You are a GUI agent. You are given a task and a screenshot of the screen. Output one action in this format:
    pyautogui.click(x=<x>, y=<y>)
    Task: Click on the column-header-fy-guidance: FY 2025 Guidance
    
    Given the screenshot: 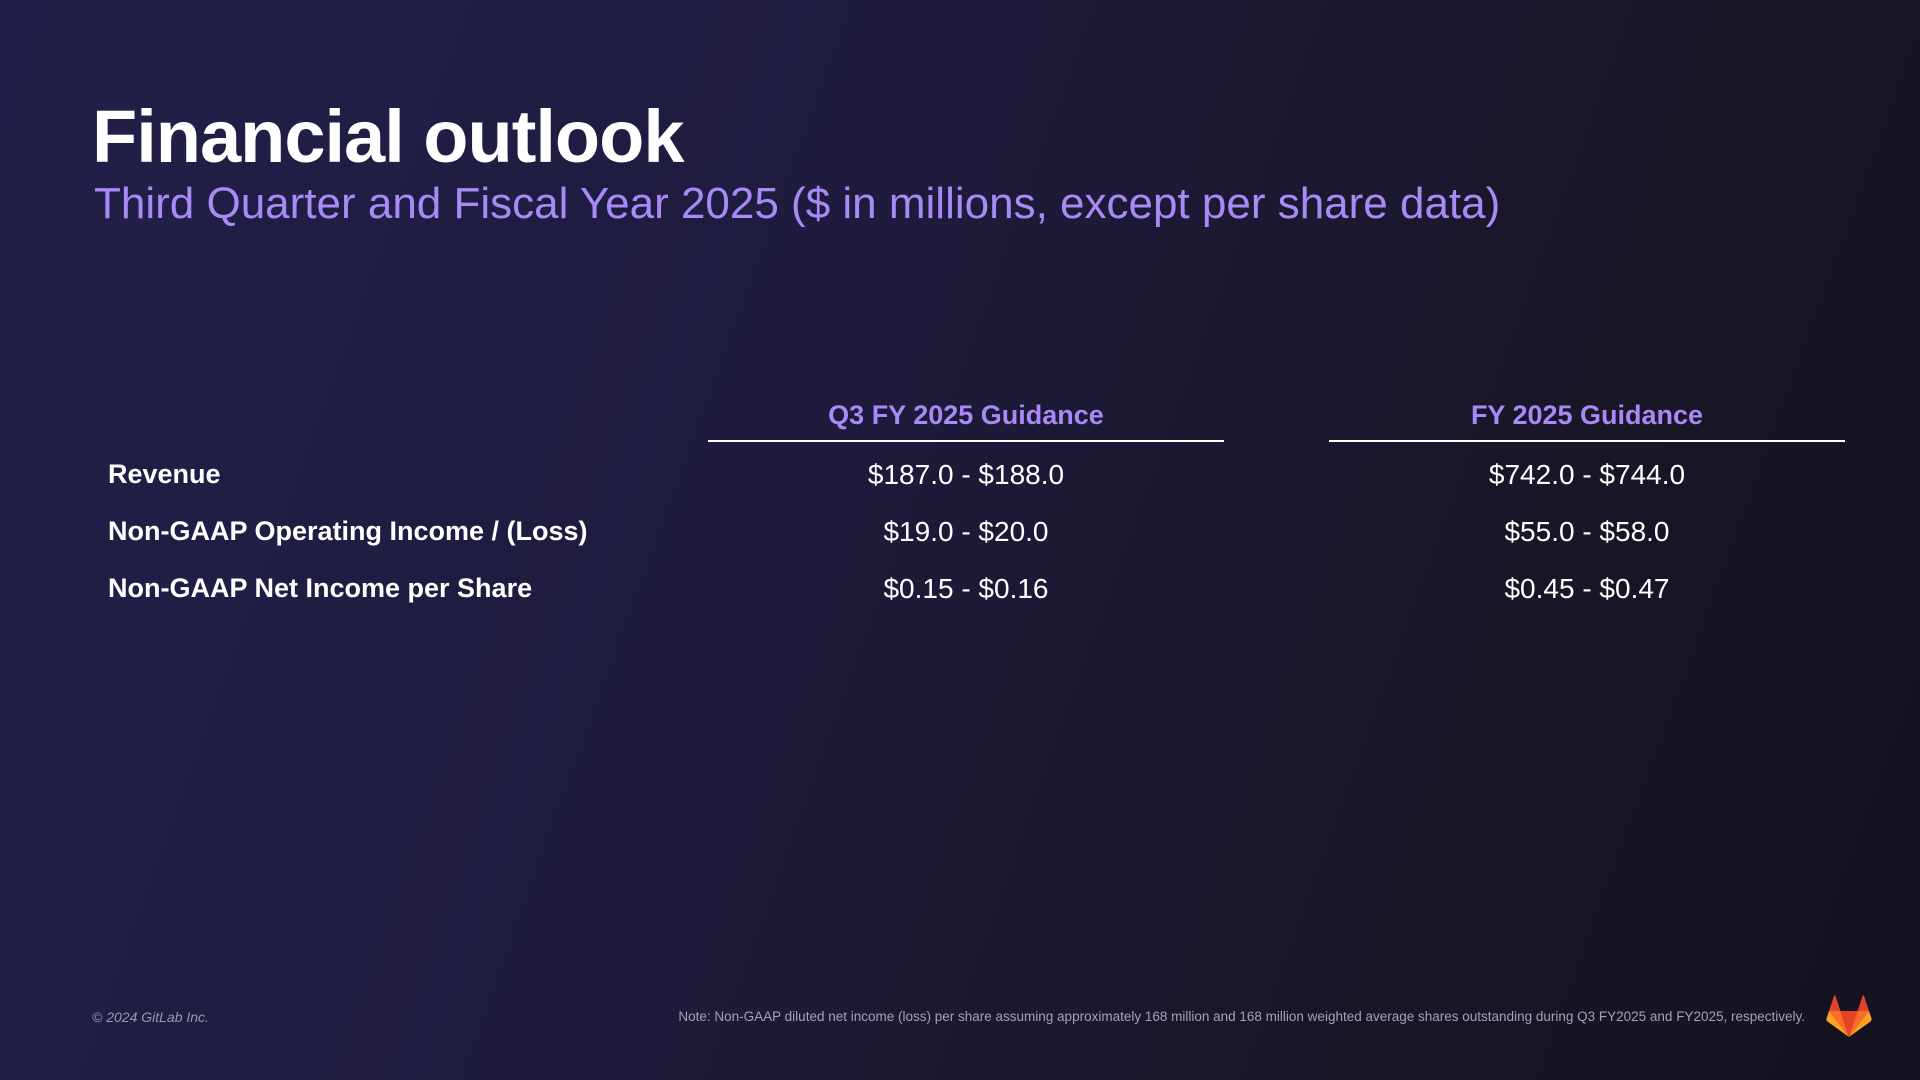 What is the action you would take?
    pyautogui.click(x=1587, y=421)
    